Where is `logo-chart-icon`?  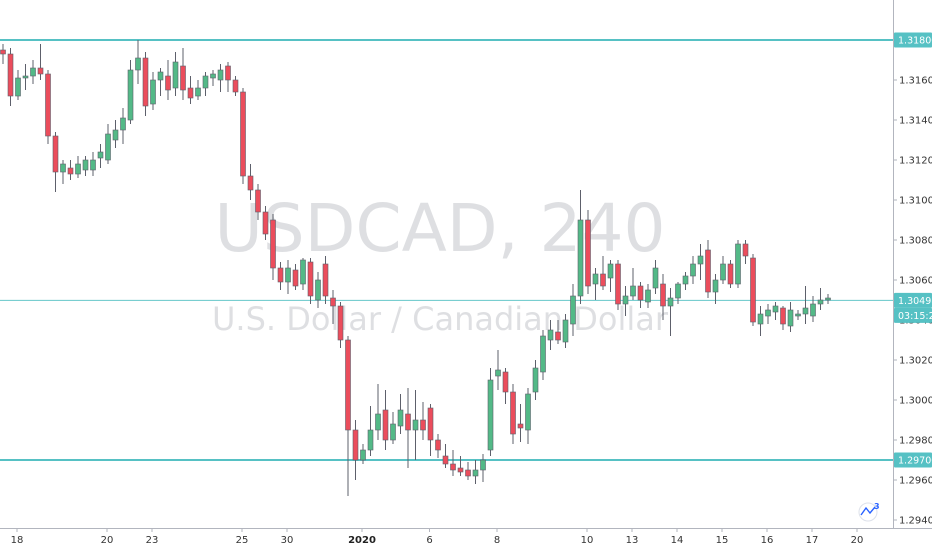
logo-chart-icon is located at coordinates (868, 511).